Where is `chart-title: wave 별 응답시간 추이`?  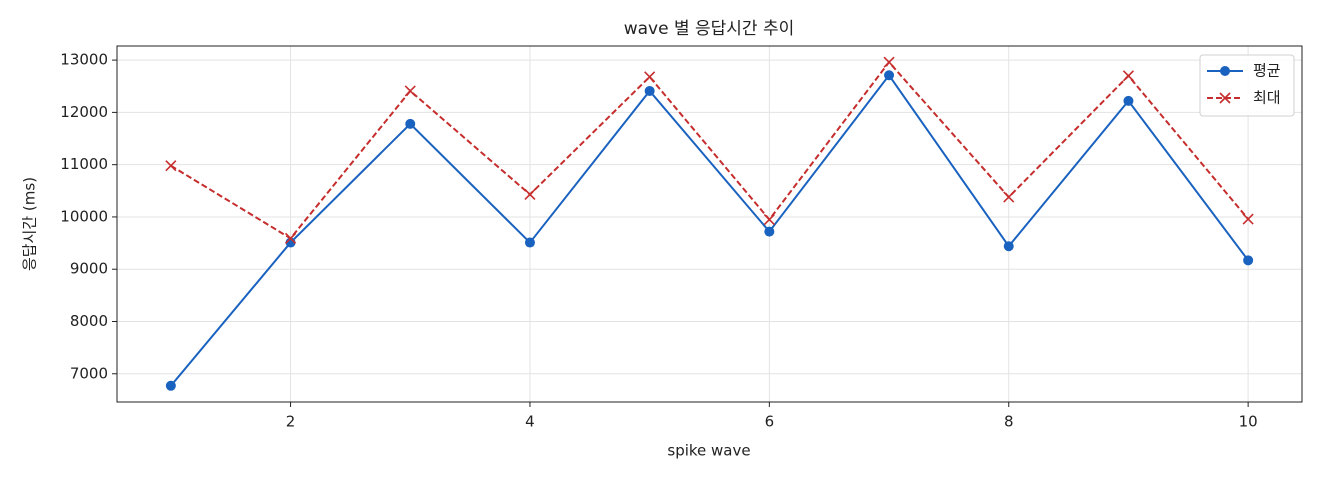
chart-title: wave 별 응답시간 추이 is located at coordinates (709, 29).